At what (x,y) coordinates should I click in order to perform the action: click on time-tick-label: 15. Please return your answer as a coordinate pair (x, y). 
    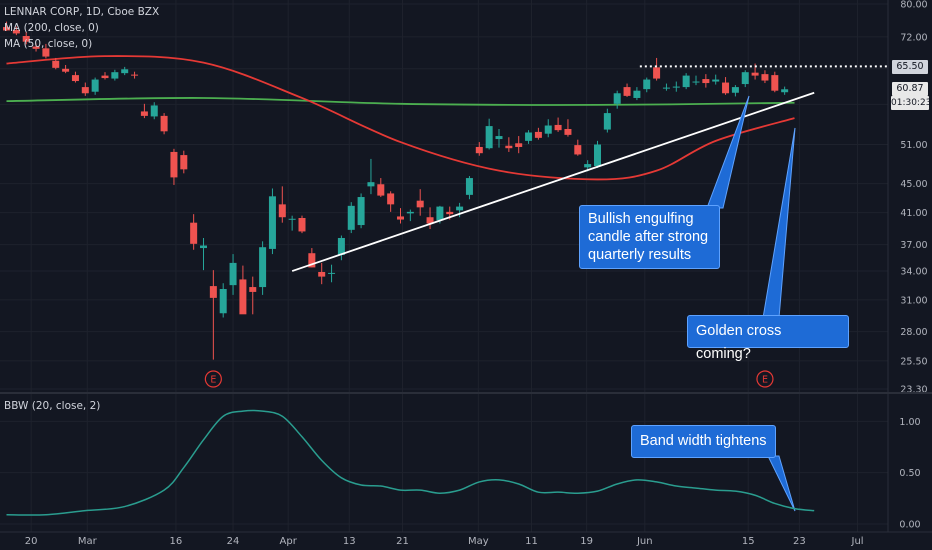
    Looking at the image, I should click on (748, 541).